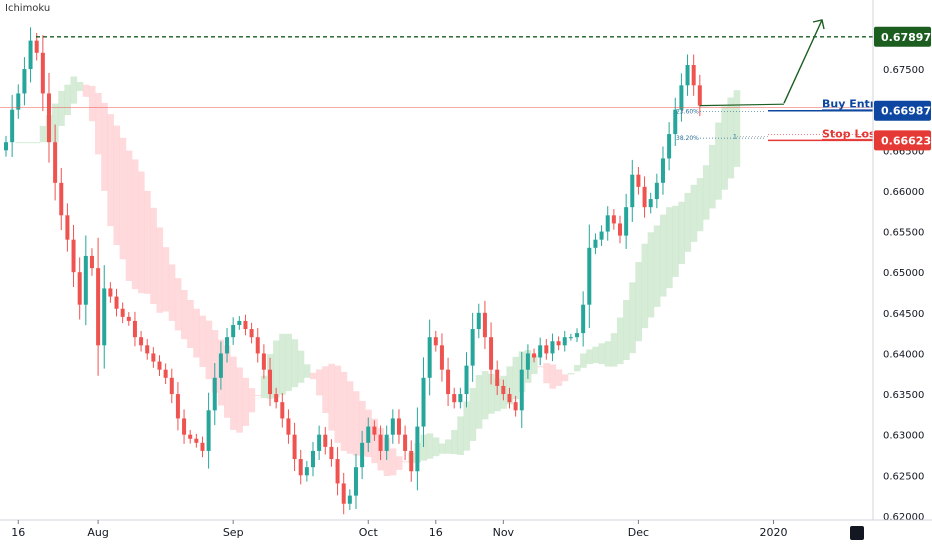 The image size is (932, 550). Describe the element at coordinates (903, 436) in the screenshot. I see `price-tick-label: 0.63000` at that location.